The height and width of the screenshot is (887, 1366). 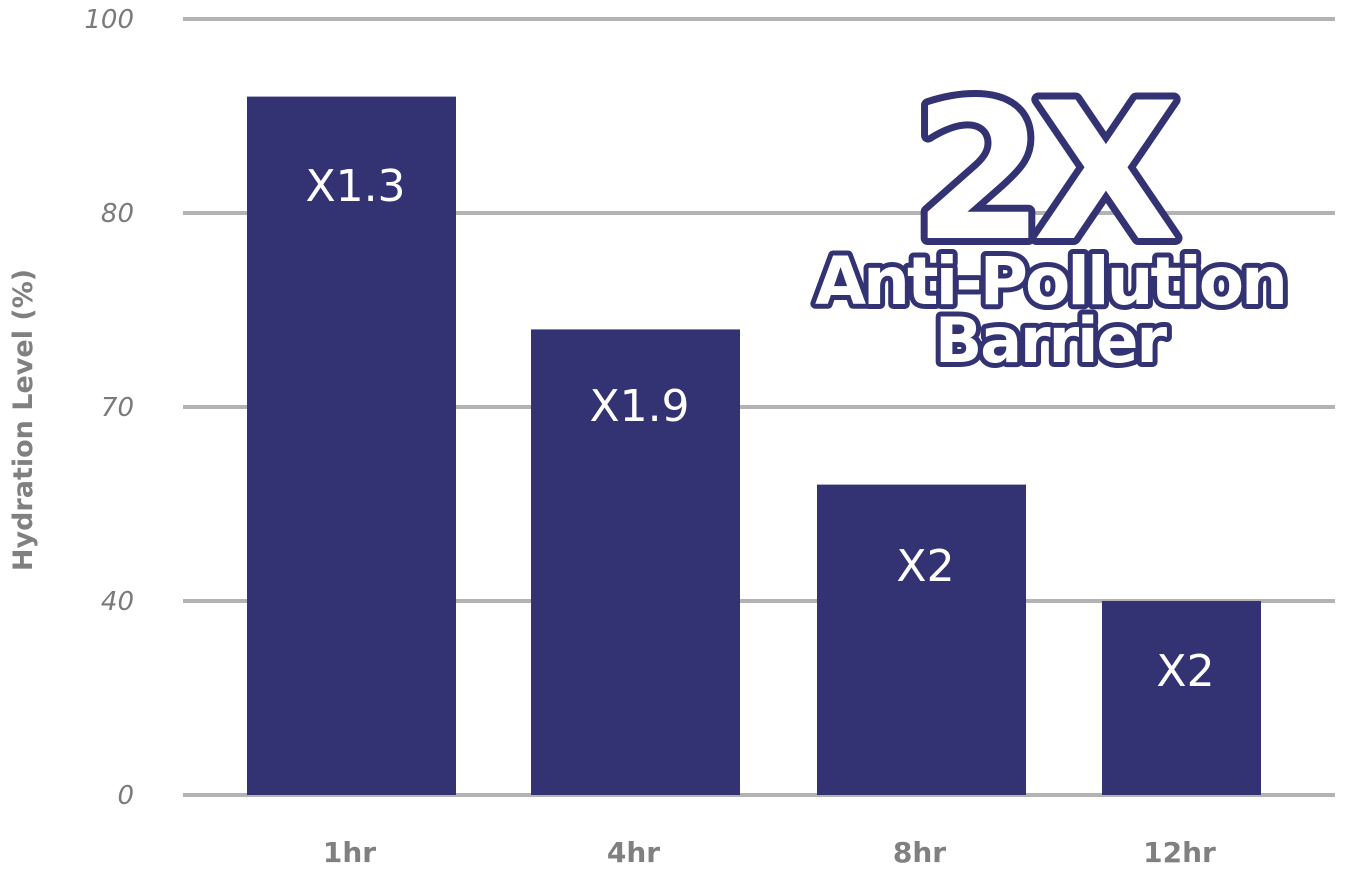 What do you see at coordinates (1181, 698) in the screenshot?
I see `bar-12hr` at bounding box center [1181, 698].